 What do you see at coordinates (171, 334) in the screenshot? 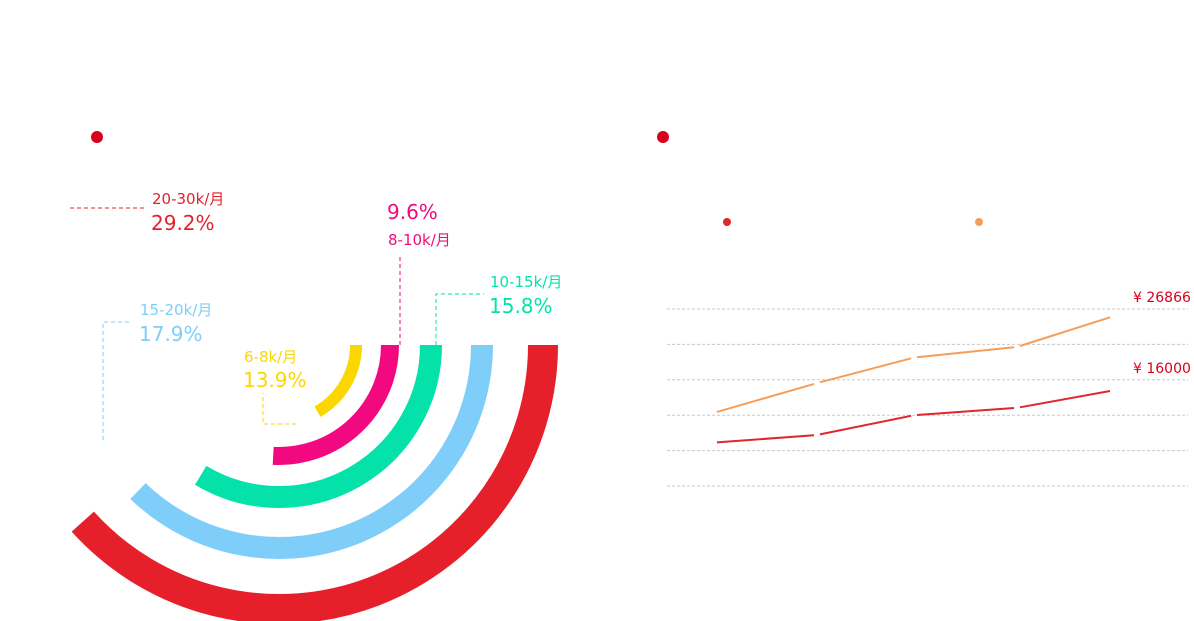
I see `arc-value-15-20k: 17.9%` at bounding box center [171, 334].